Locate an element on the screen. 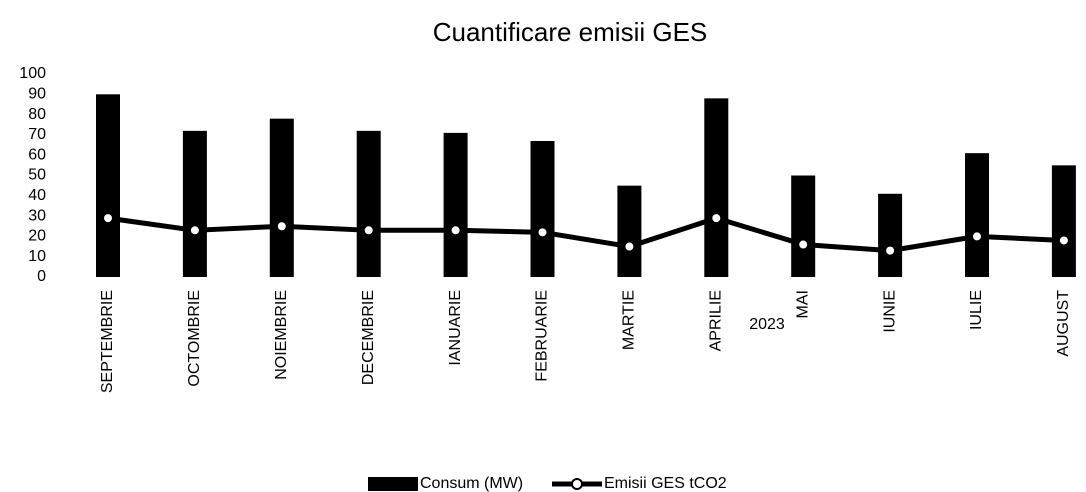 The width and height of the screenshot is (1086, 492). y-tick-label: 30 is located at coordinates (37, 215).